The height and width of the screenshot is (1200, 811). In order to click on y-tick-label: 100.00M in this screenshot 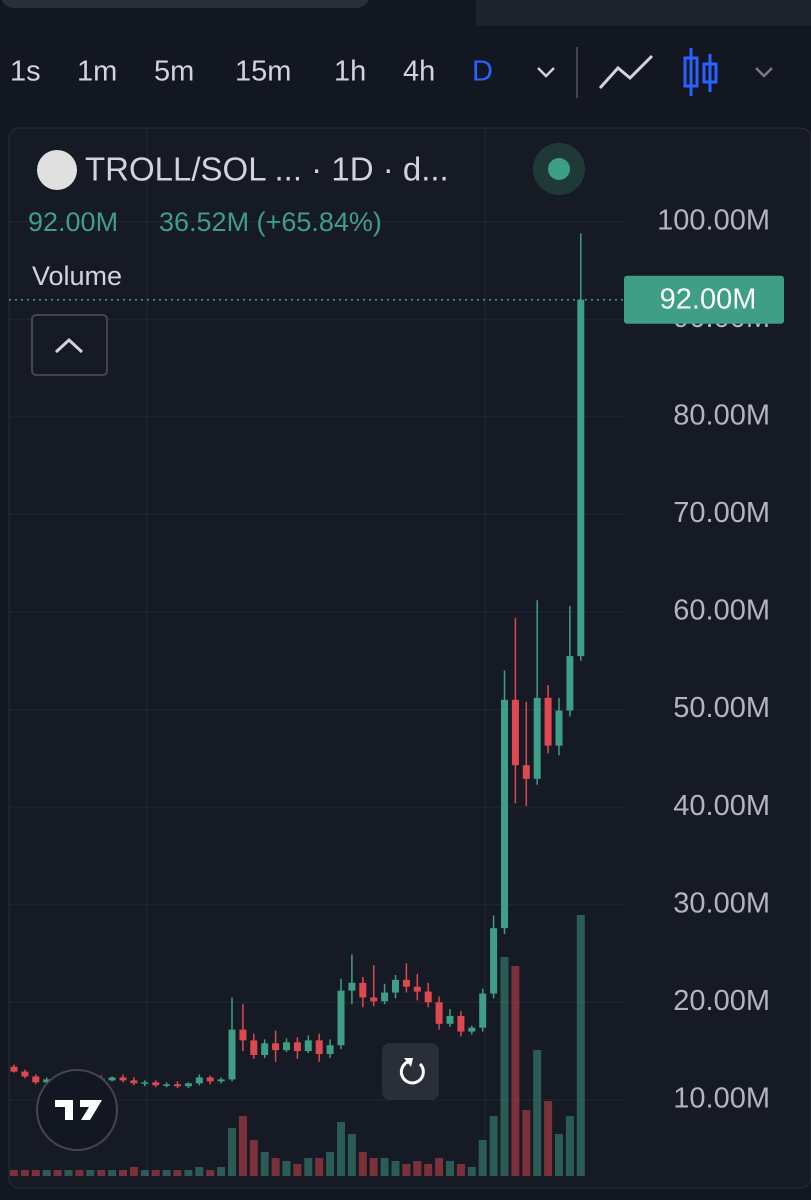, I will do `click(713, 220)`.